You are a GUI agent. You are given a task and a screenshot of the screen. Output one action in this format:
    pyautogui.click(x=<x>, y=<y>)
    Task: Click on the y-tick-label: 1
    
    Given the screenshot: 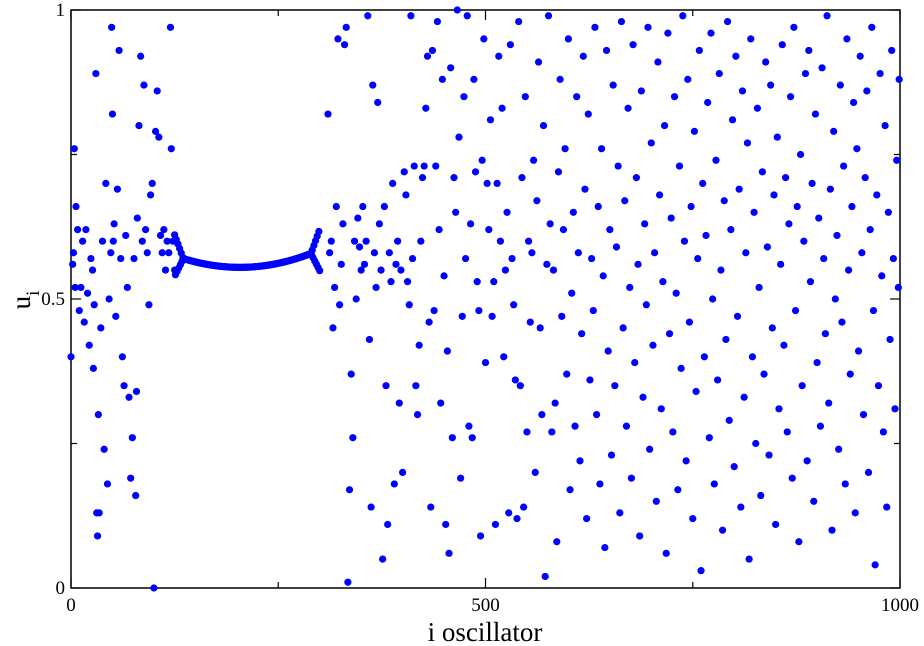 What is the action you would take?
    pyautogui.click(x=61, y=10)
    